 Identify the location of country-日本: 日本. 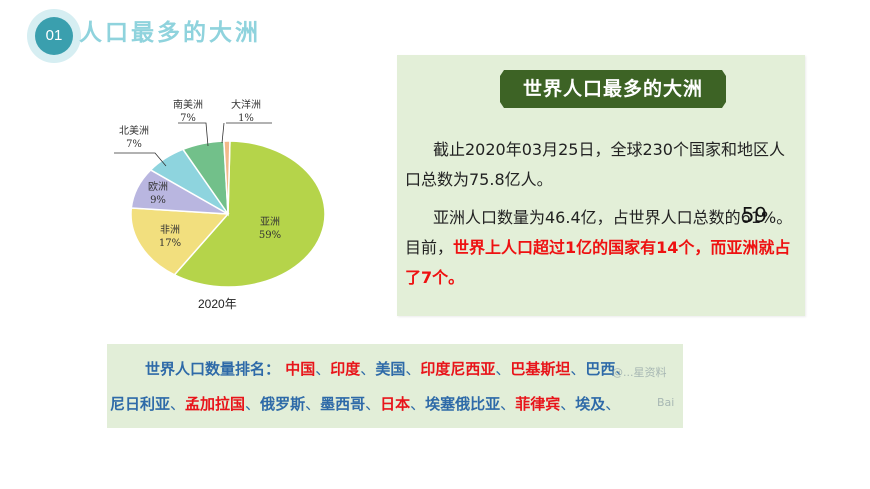
(395, 404).